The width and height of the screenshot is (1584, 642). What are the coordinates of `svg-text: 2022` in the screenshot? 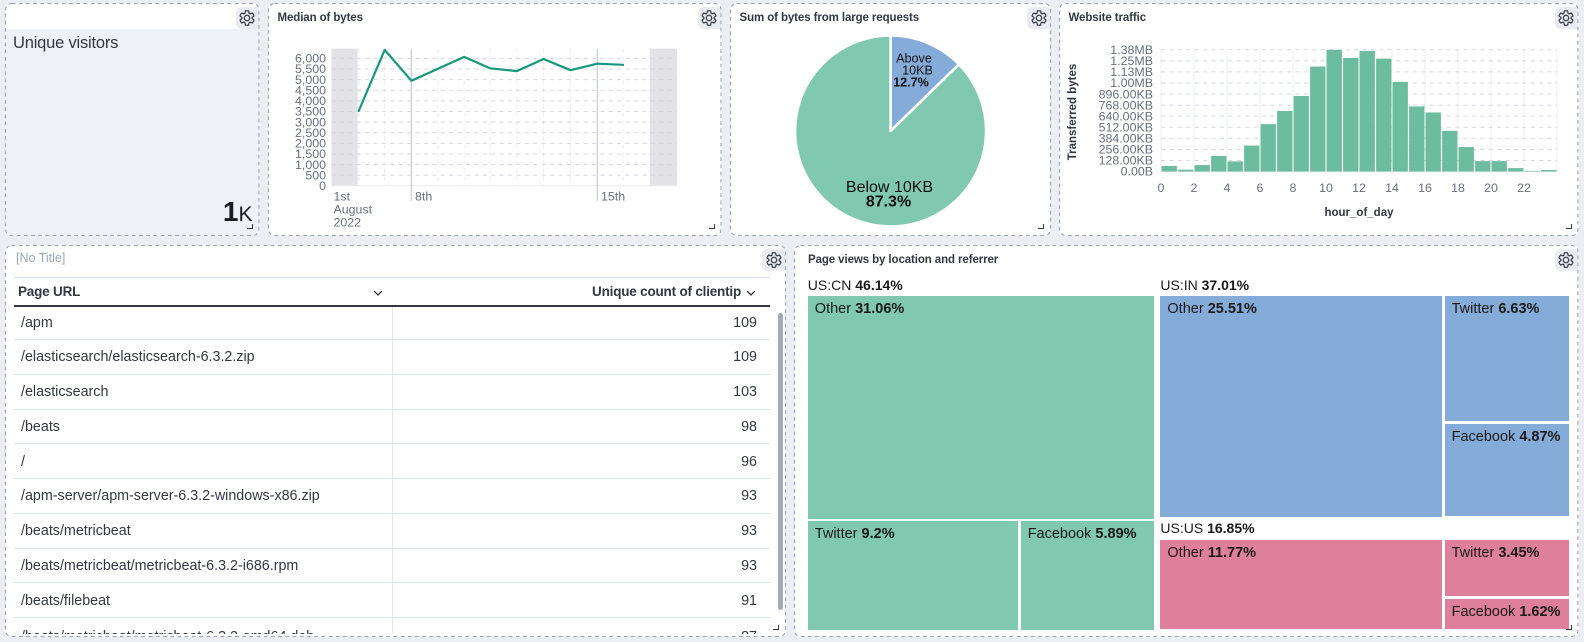 It's located at (348, 223).